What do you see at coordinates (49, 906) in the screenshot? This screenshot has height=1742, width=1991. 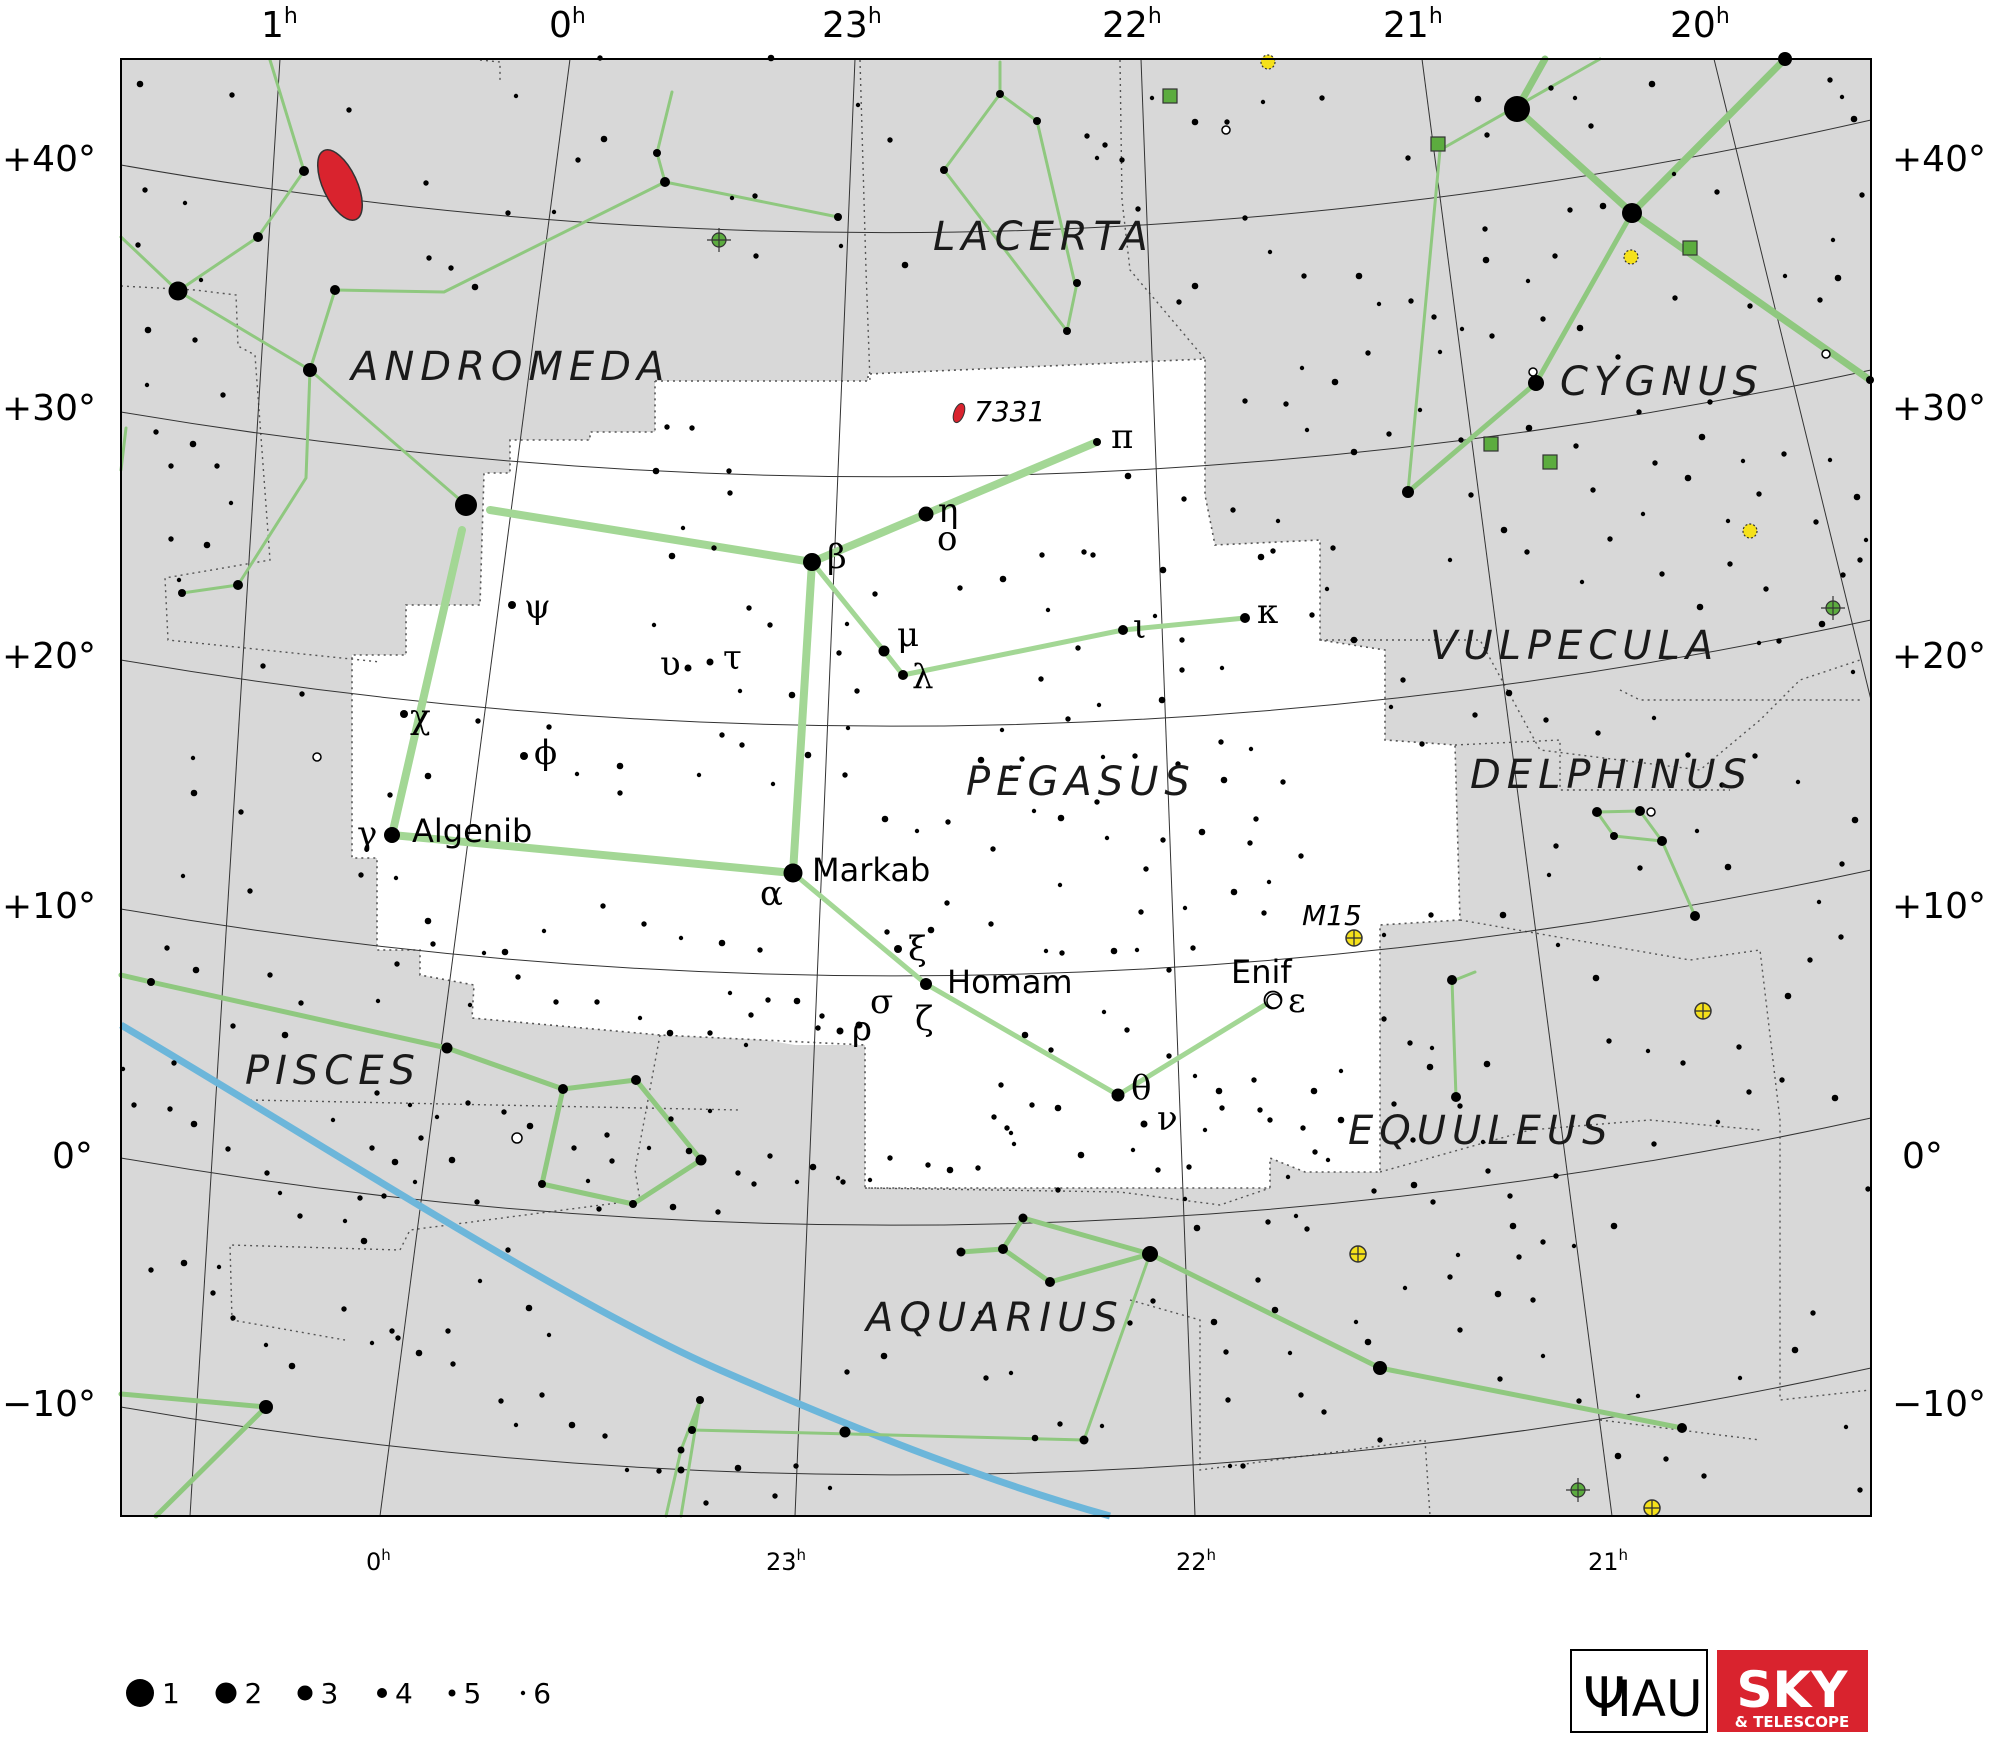 I see `dec-label-left: +10°` at bounding box center [49, 906].